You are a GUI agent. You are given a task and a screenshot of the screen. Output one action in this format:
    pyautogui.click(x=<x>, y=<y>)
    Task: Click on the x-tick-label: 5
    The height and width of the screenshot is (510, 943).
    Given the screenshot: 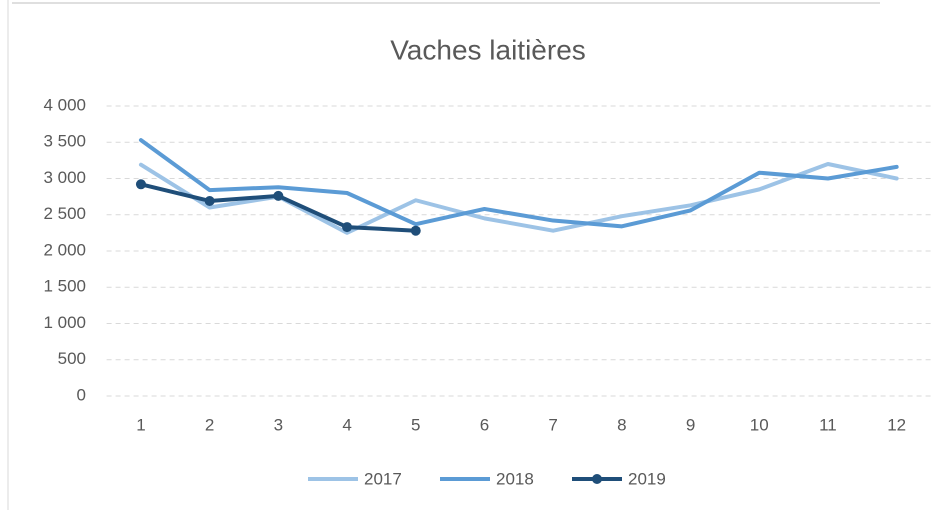 What is the action you would take?
    pyautogui.click(x=415, y=424)
    